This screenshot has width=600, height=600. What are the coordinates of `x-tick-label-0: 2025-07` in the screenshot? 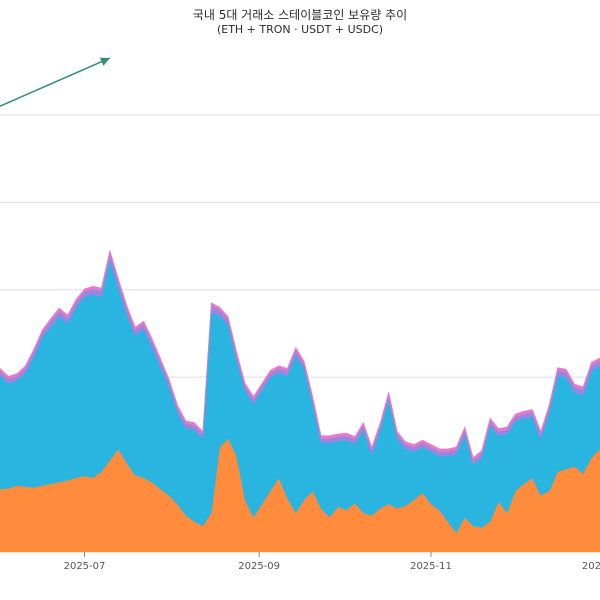 It's located at (85, 566).